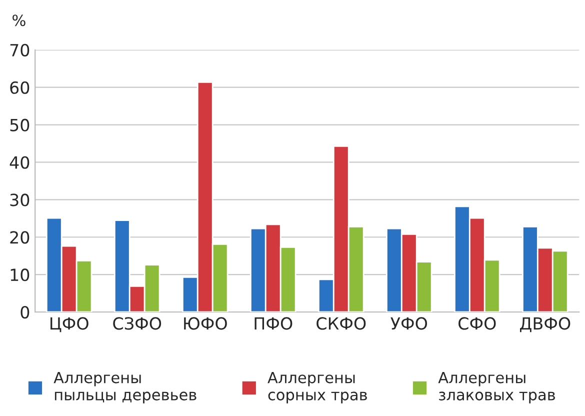 The width and height of the screenshot is (585, 416). What do you see at coordinates (341, 323) in the screenshot?
I see `x-tick-label: СКФО` at bounding box center [341, 323].